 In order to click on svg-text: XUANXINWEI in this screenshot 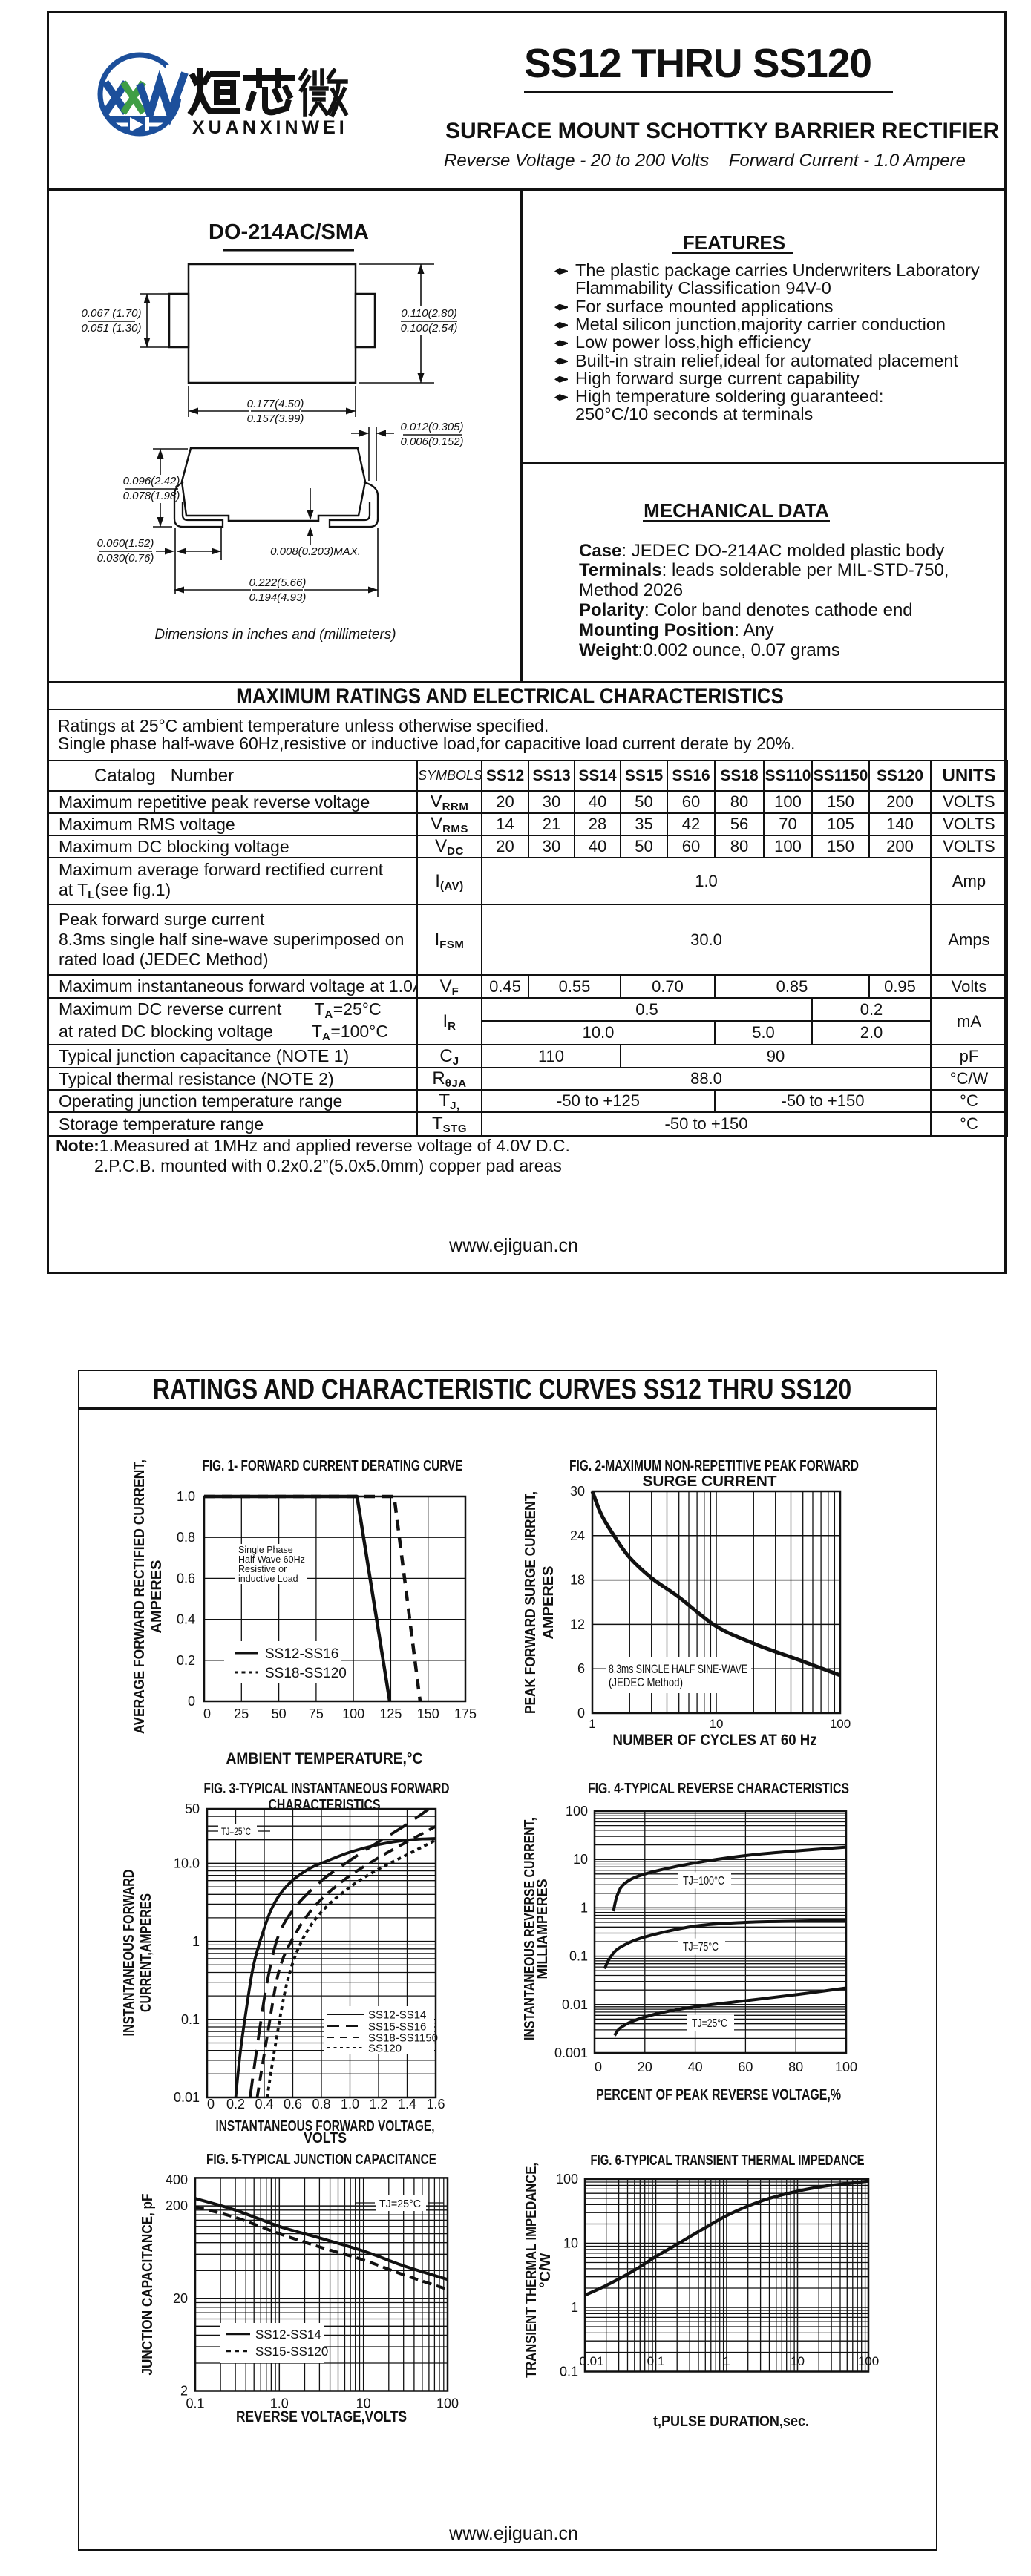, I will do `click(270, 128)`.